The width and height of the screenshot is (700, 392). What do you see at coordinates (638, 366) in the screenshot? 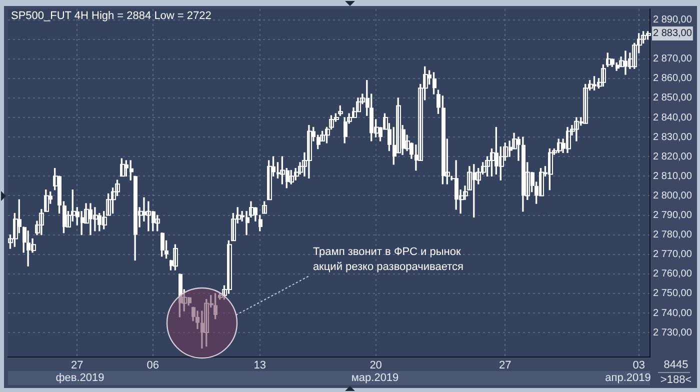
I see `x-tick-label: 03` at bounding box center [638, 366].